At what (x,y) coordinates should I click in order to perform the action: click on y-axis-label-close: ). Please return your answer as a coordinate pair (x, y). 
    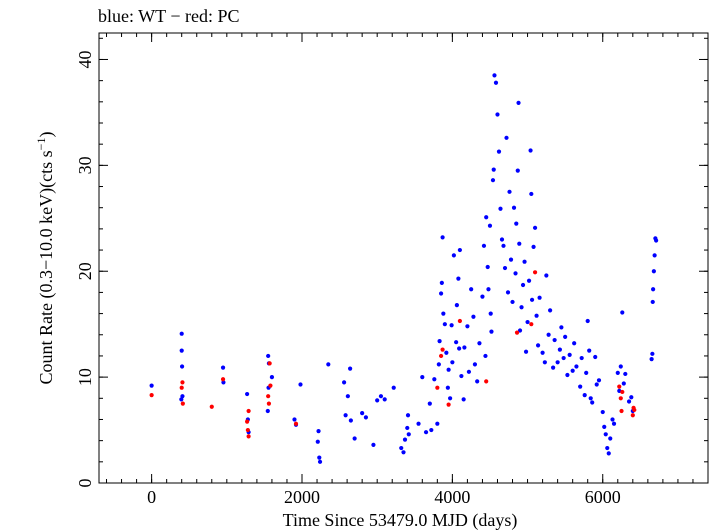
    Looking at the image, I should click on (46, 135).